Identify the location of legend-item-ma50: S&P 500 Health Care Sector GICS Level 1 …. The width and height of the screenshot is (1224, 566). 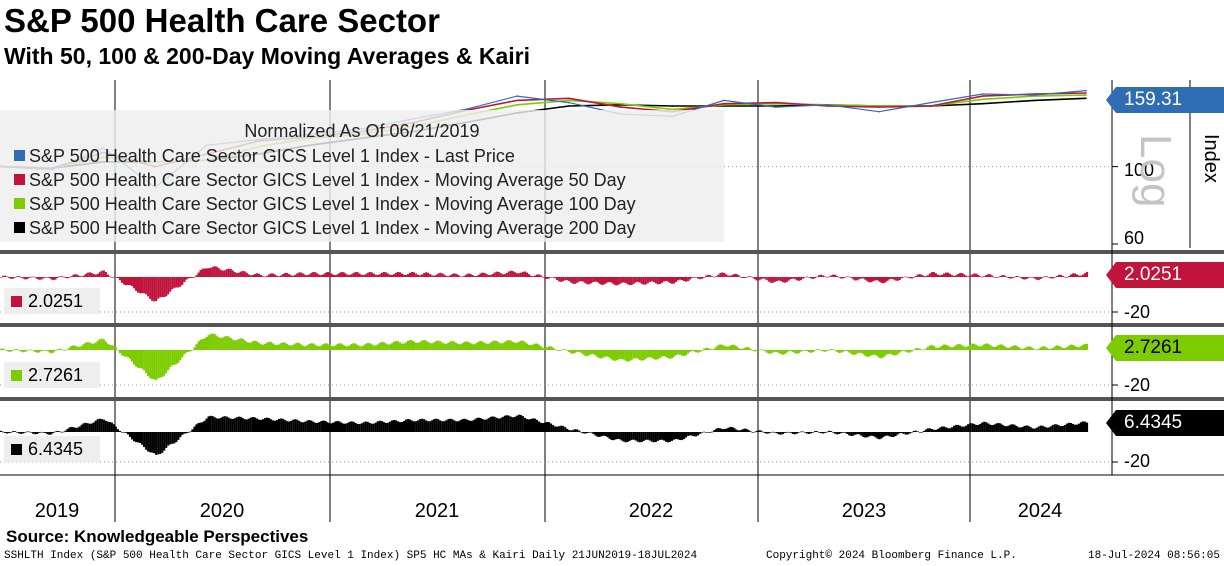
(320, 180).